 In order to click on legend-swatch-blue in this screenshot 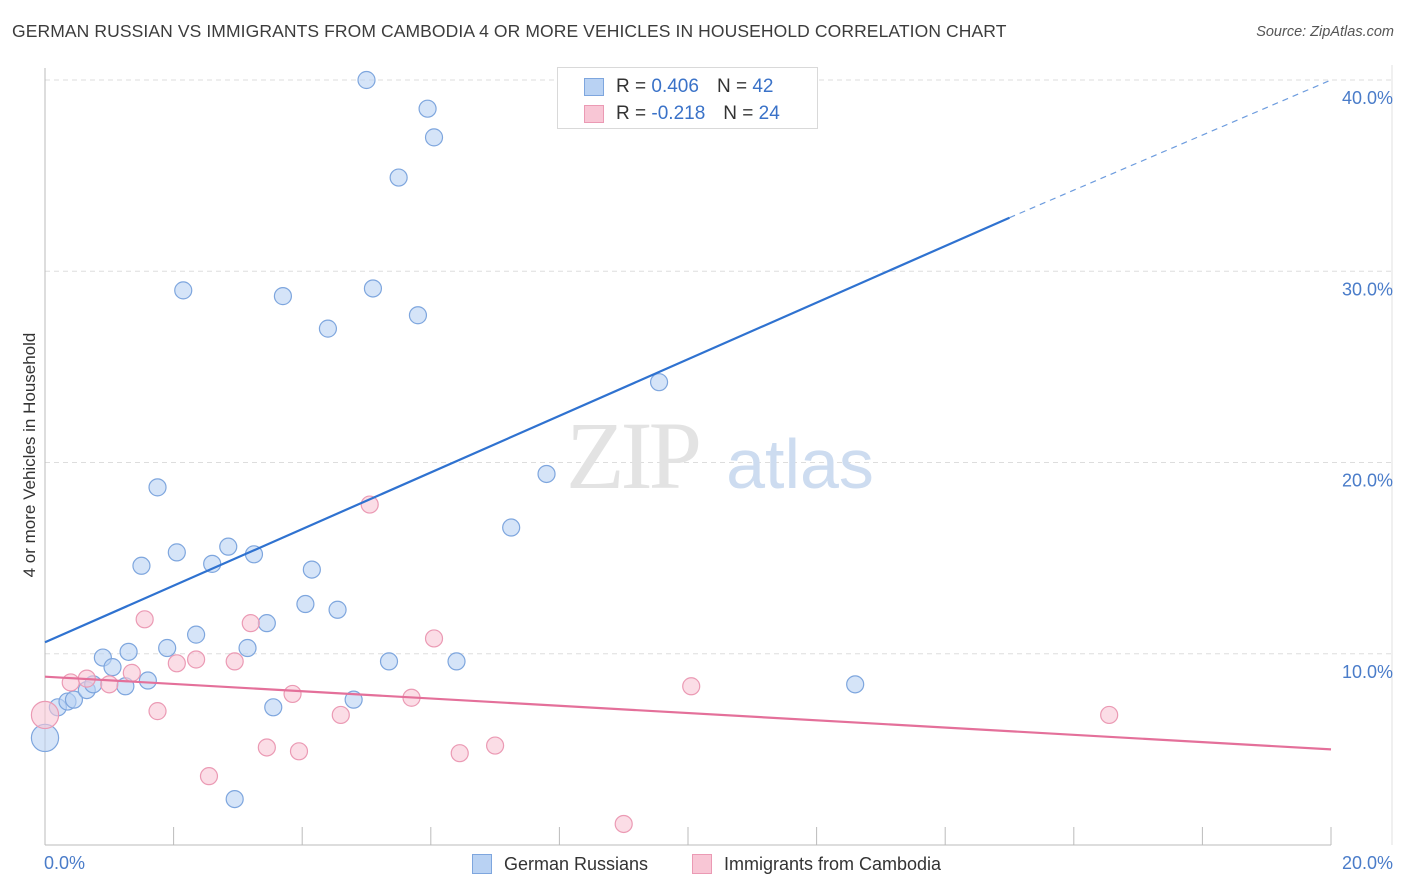, I will do `click(594, 87)`.